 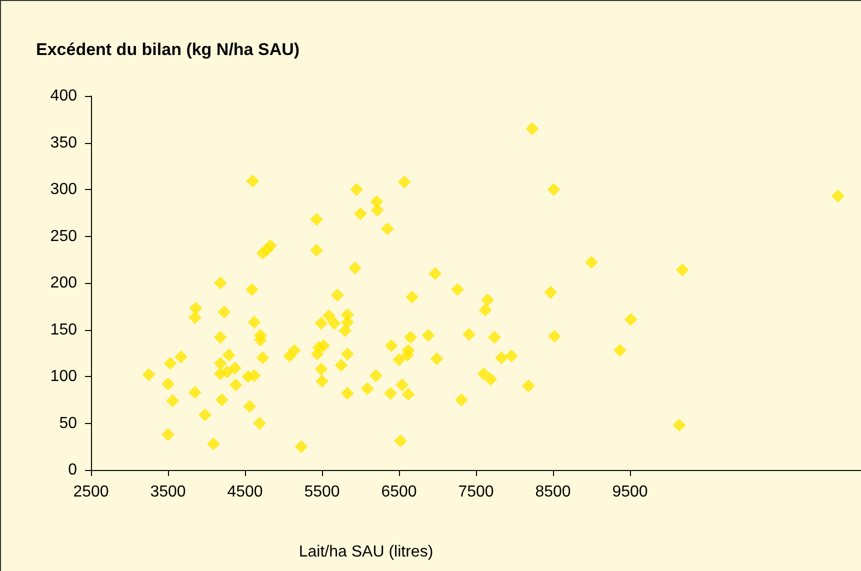 I want to click on chart-title: Excédent du bilan (kg N/ha SAU), so click(x=168, y=49).